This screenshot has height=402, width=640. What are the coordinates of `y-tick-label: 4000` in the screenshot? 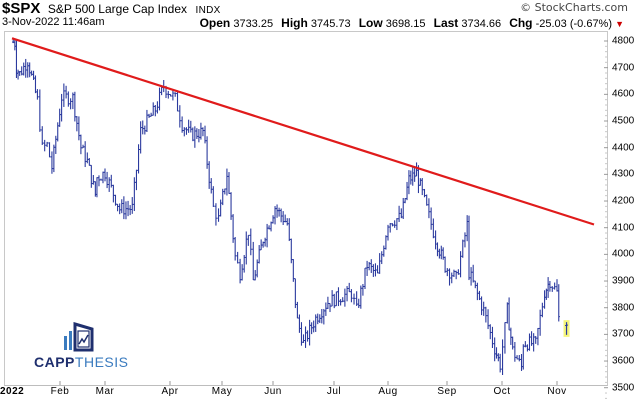 It's located at (623, 254).